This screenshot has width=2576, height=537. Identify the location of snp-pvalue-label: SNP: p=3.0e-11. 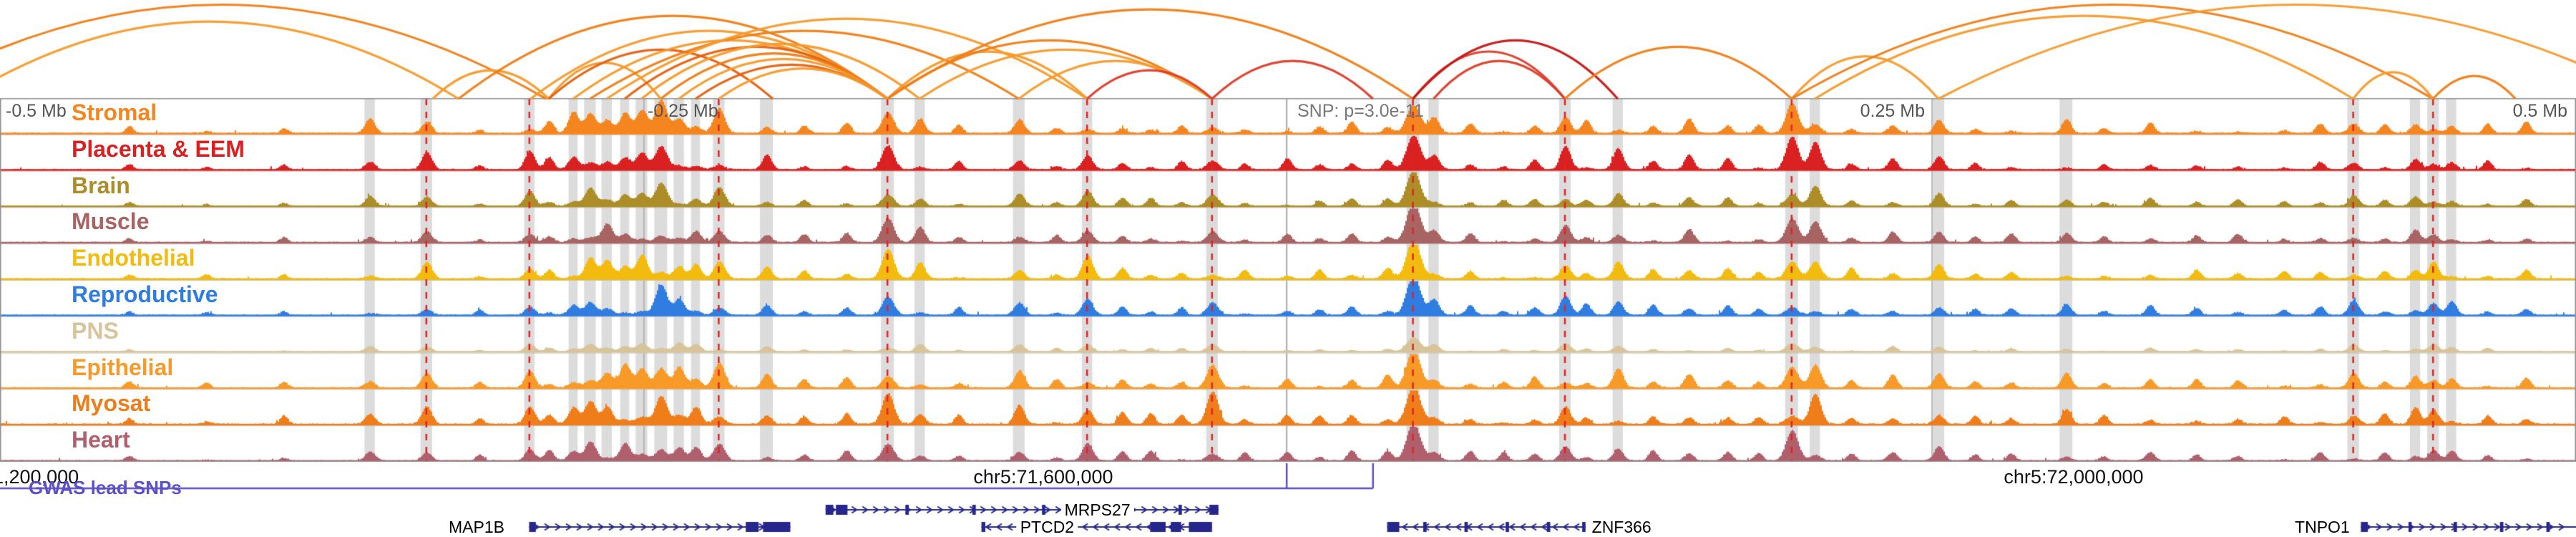
(1360, 111).